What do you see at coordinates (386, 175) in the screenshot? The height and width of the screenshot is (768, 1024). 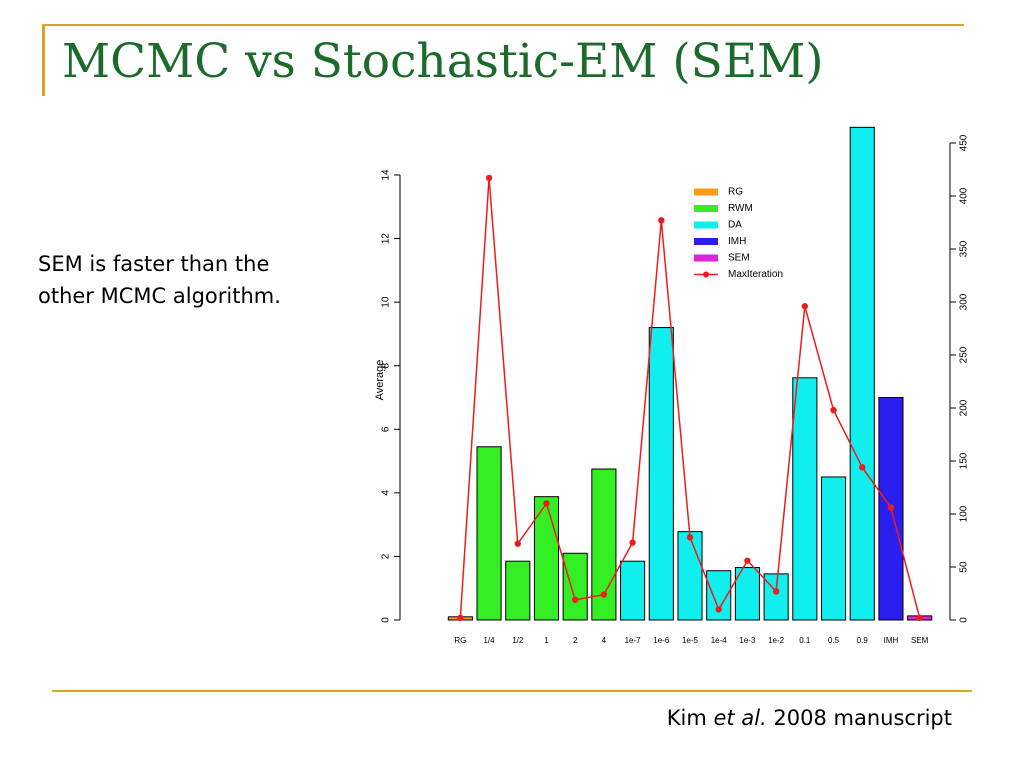 I see `left-axis-tick-label: 14` at bounding box center [386, 175].